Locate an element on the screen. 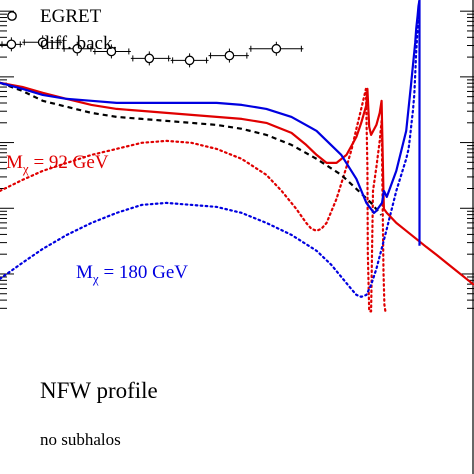 This screenshot has height=474, width=474. egret-points is located at coordinates (152, 51).